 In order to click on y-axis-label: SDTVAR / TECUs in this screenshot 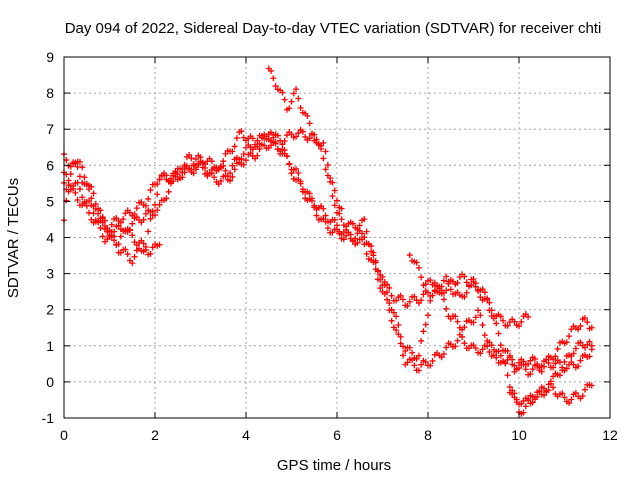, I will do `click(13, 238)`.